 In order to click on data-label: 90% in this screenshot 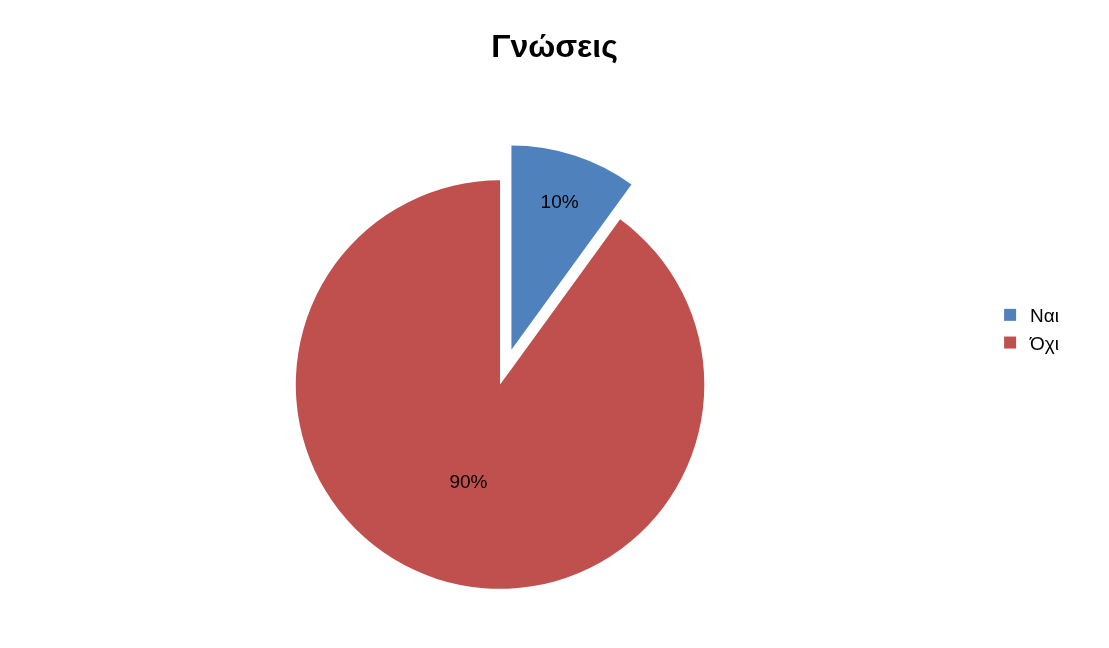, I will do `click(468, 482)`.